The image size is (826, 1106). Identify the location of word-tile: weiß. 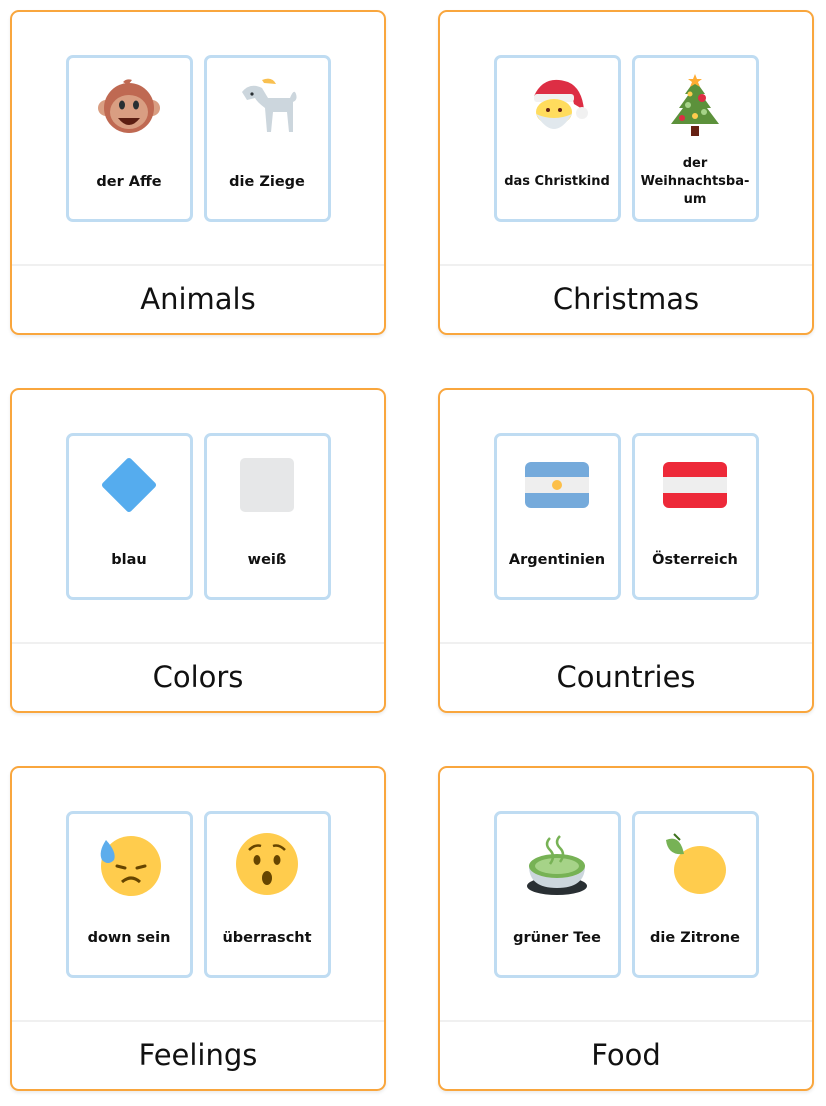
(267, 516).